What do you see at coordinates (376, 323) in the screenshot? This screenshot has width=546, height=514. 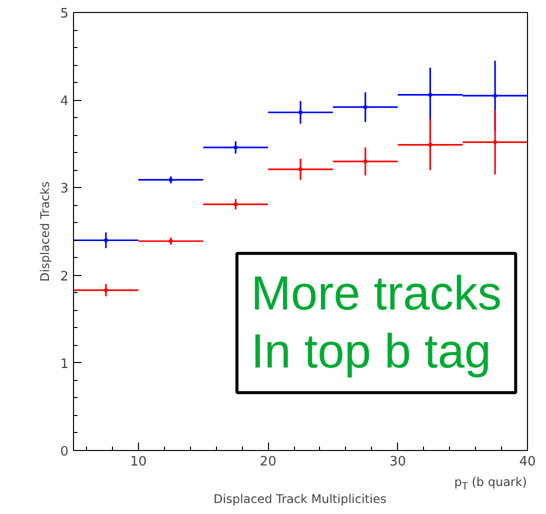 I see `annotation: More tracks In top b tag` at bounding box center [376, 323].